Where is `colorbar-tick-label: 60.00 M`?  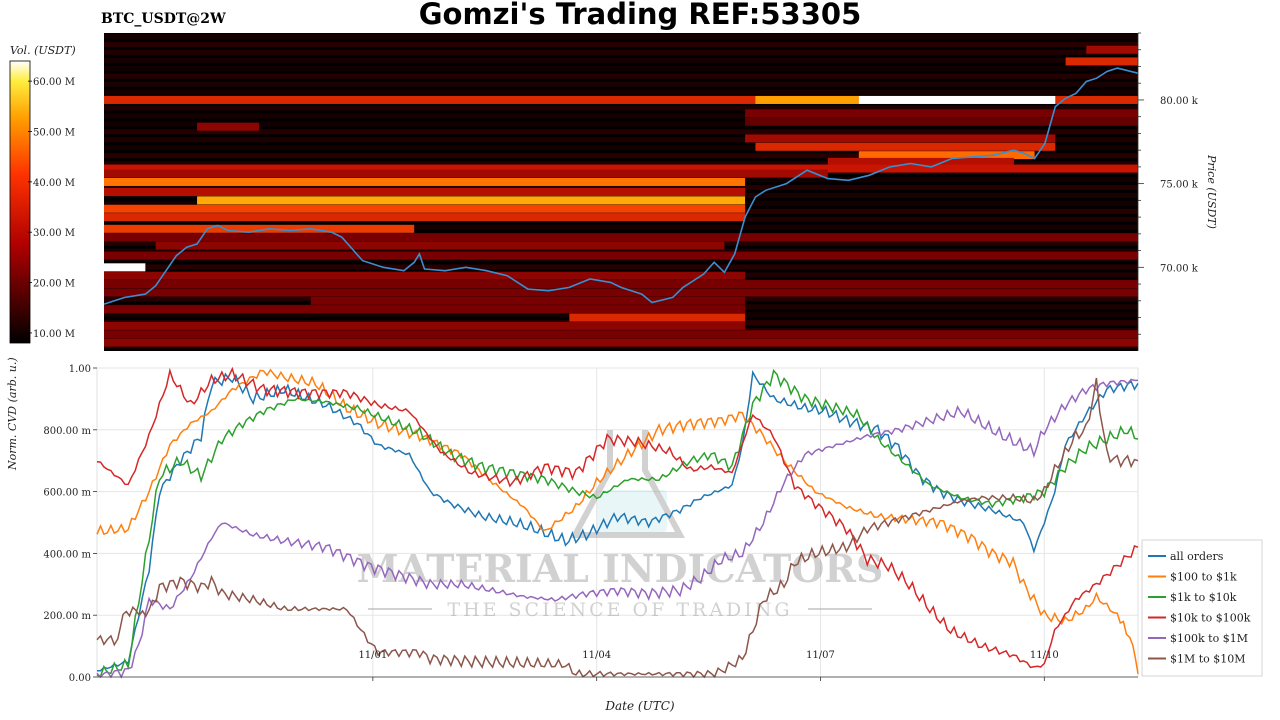 colorbar-tick-label: 60.00 M is located at coordinates (54, 82).